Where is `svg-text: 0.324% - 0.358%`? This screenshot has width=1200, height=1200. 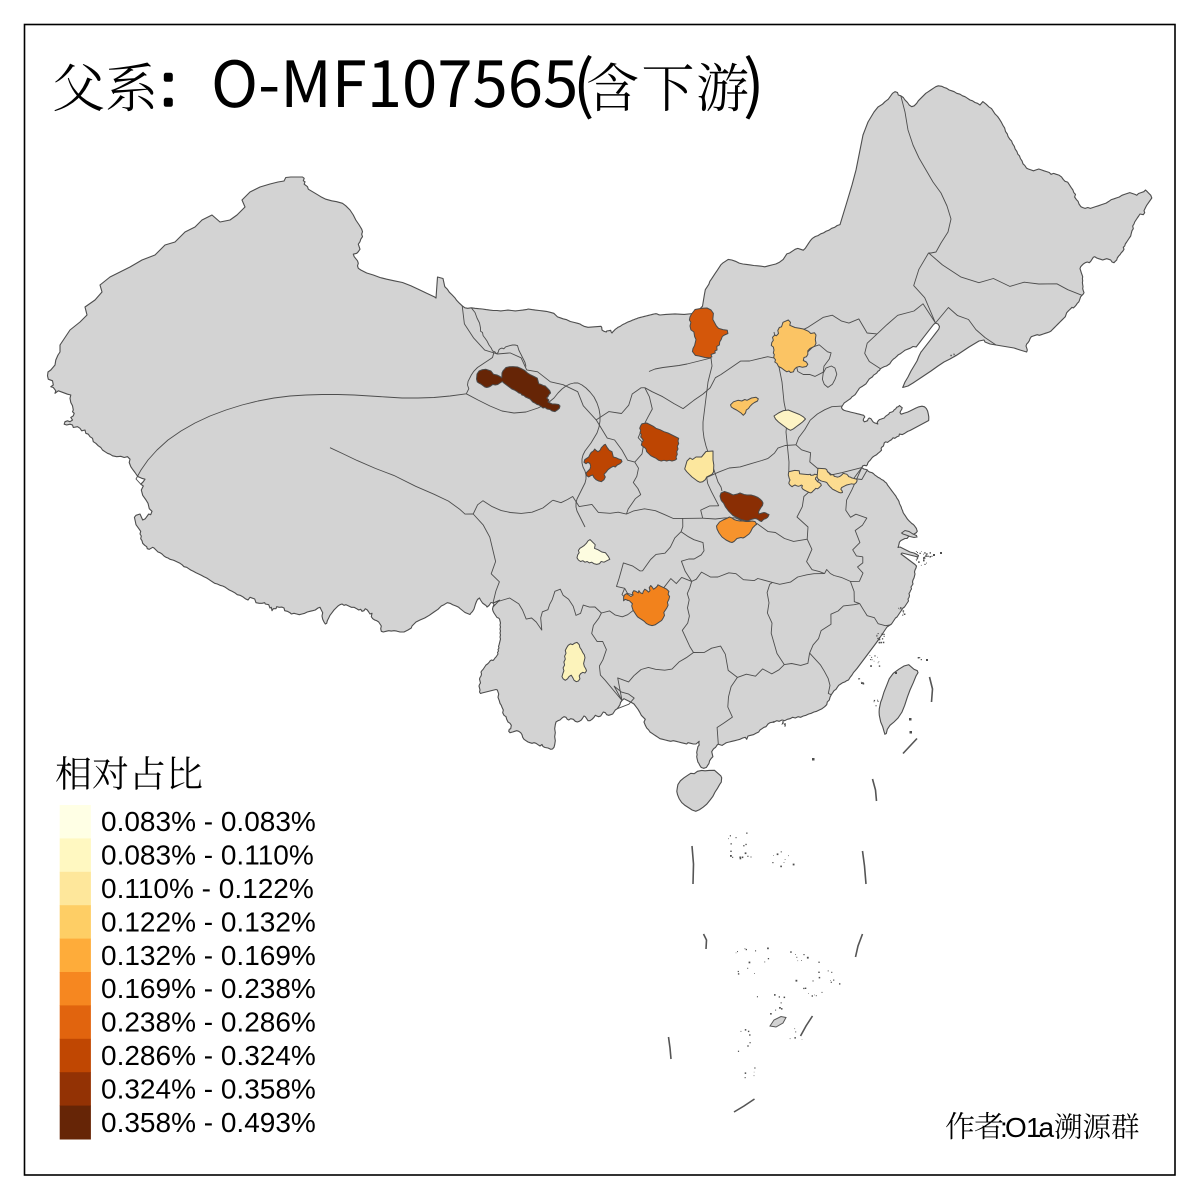 svg-text: 0.324% - 0.358% is located at coordinates (208, 1088).